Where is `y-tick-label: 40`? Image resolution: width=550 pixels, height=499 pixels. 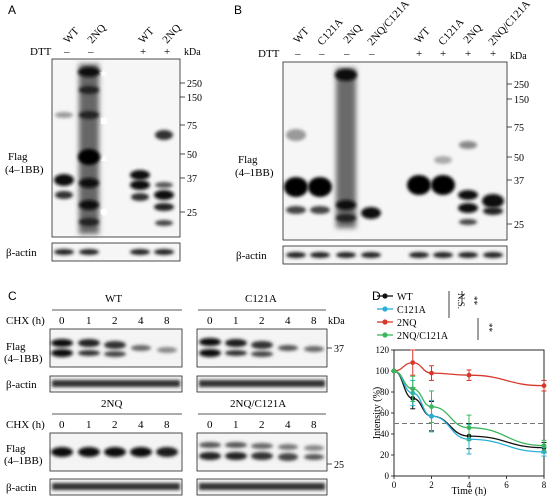 y-tick-label: 40 is located at coordinates (385, 434).